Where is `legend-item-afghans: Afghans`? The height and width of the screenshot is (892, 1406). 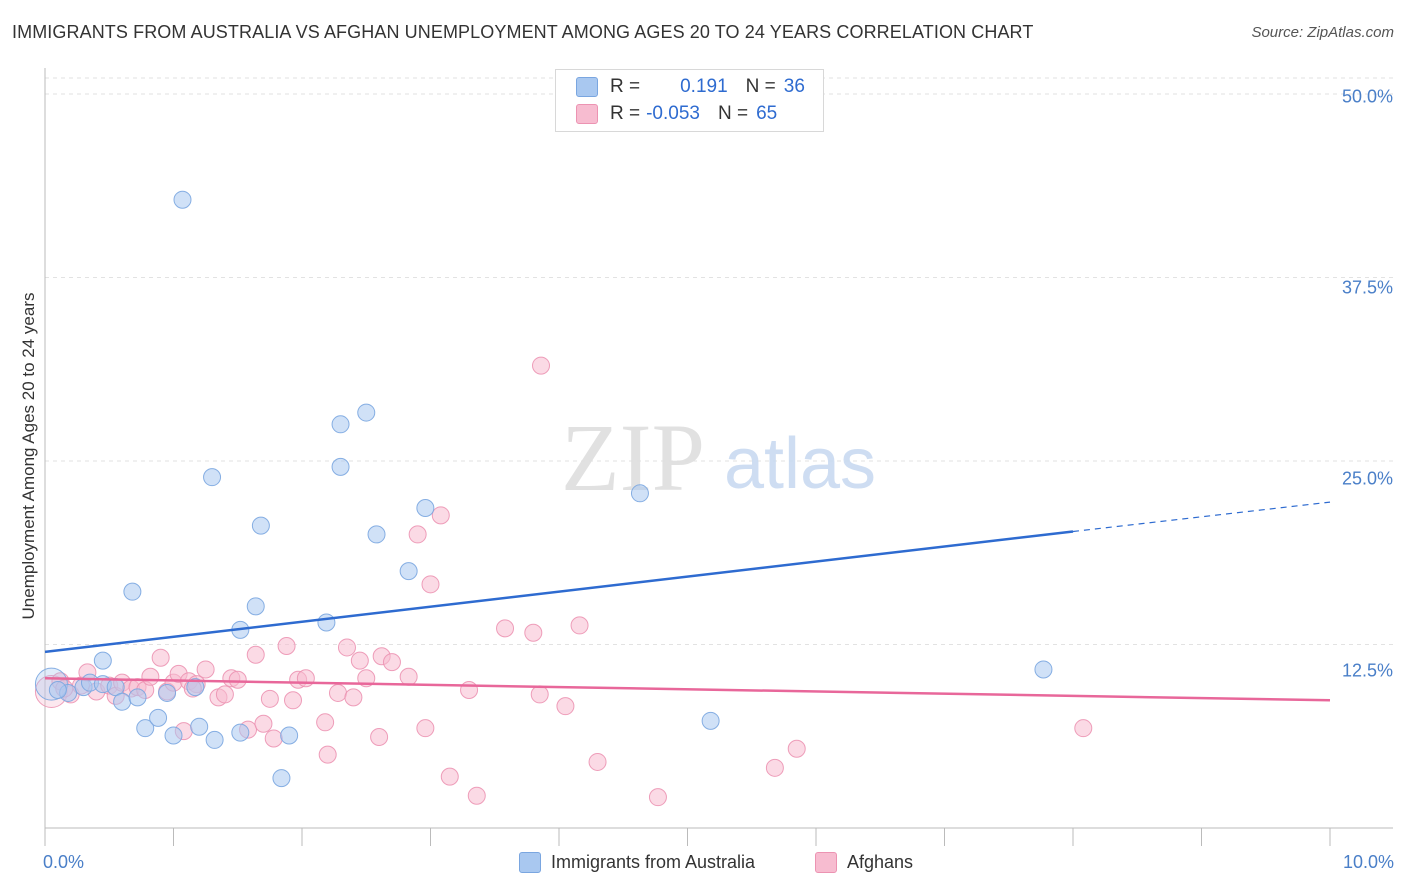
legend-item-afghans: Afghans is located at coordinates (864, 862).